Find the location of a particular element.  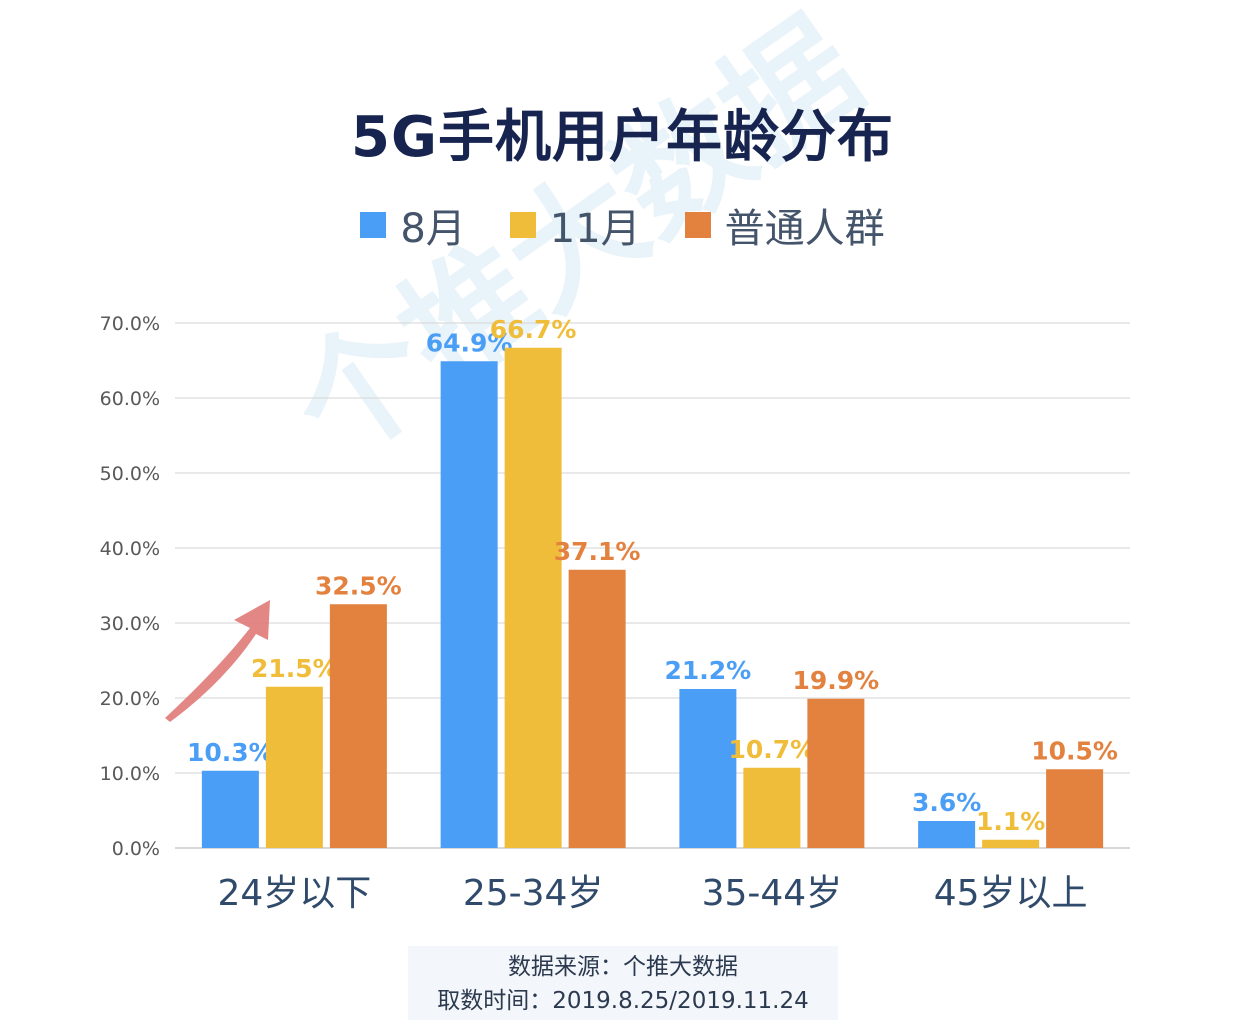

y-tick-label: 60.0% is located at coordinates (130, 399).